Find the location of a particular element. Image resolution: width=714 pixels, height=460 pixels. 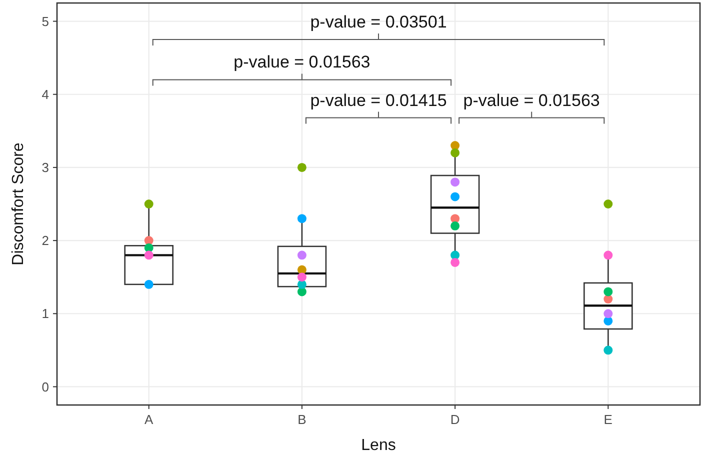

y-tick-label: 0 is located at coordinates (45, 386).